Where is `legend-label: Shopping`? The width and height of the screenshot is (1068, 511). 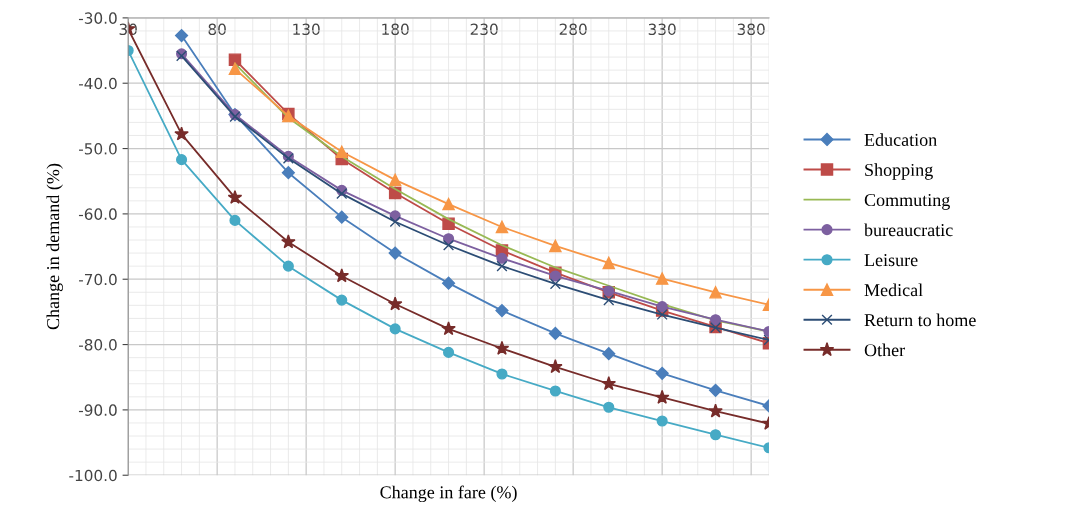
legend-label: Shopping is located at coordinates (899, 171).